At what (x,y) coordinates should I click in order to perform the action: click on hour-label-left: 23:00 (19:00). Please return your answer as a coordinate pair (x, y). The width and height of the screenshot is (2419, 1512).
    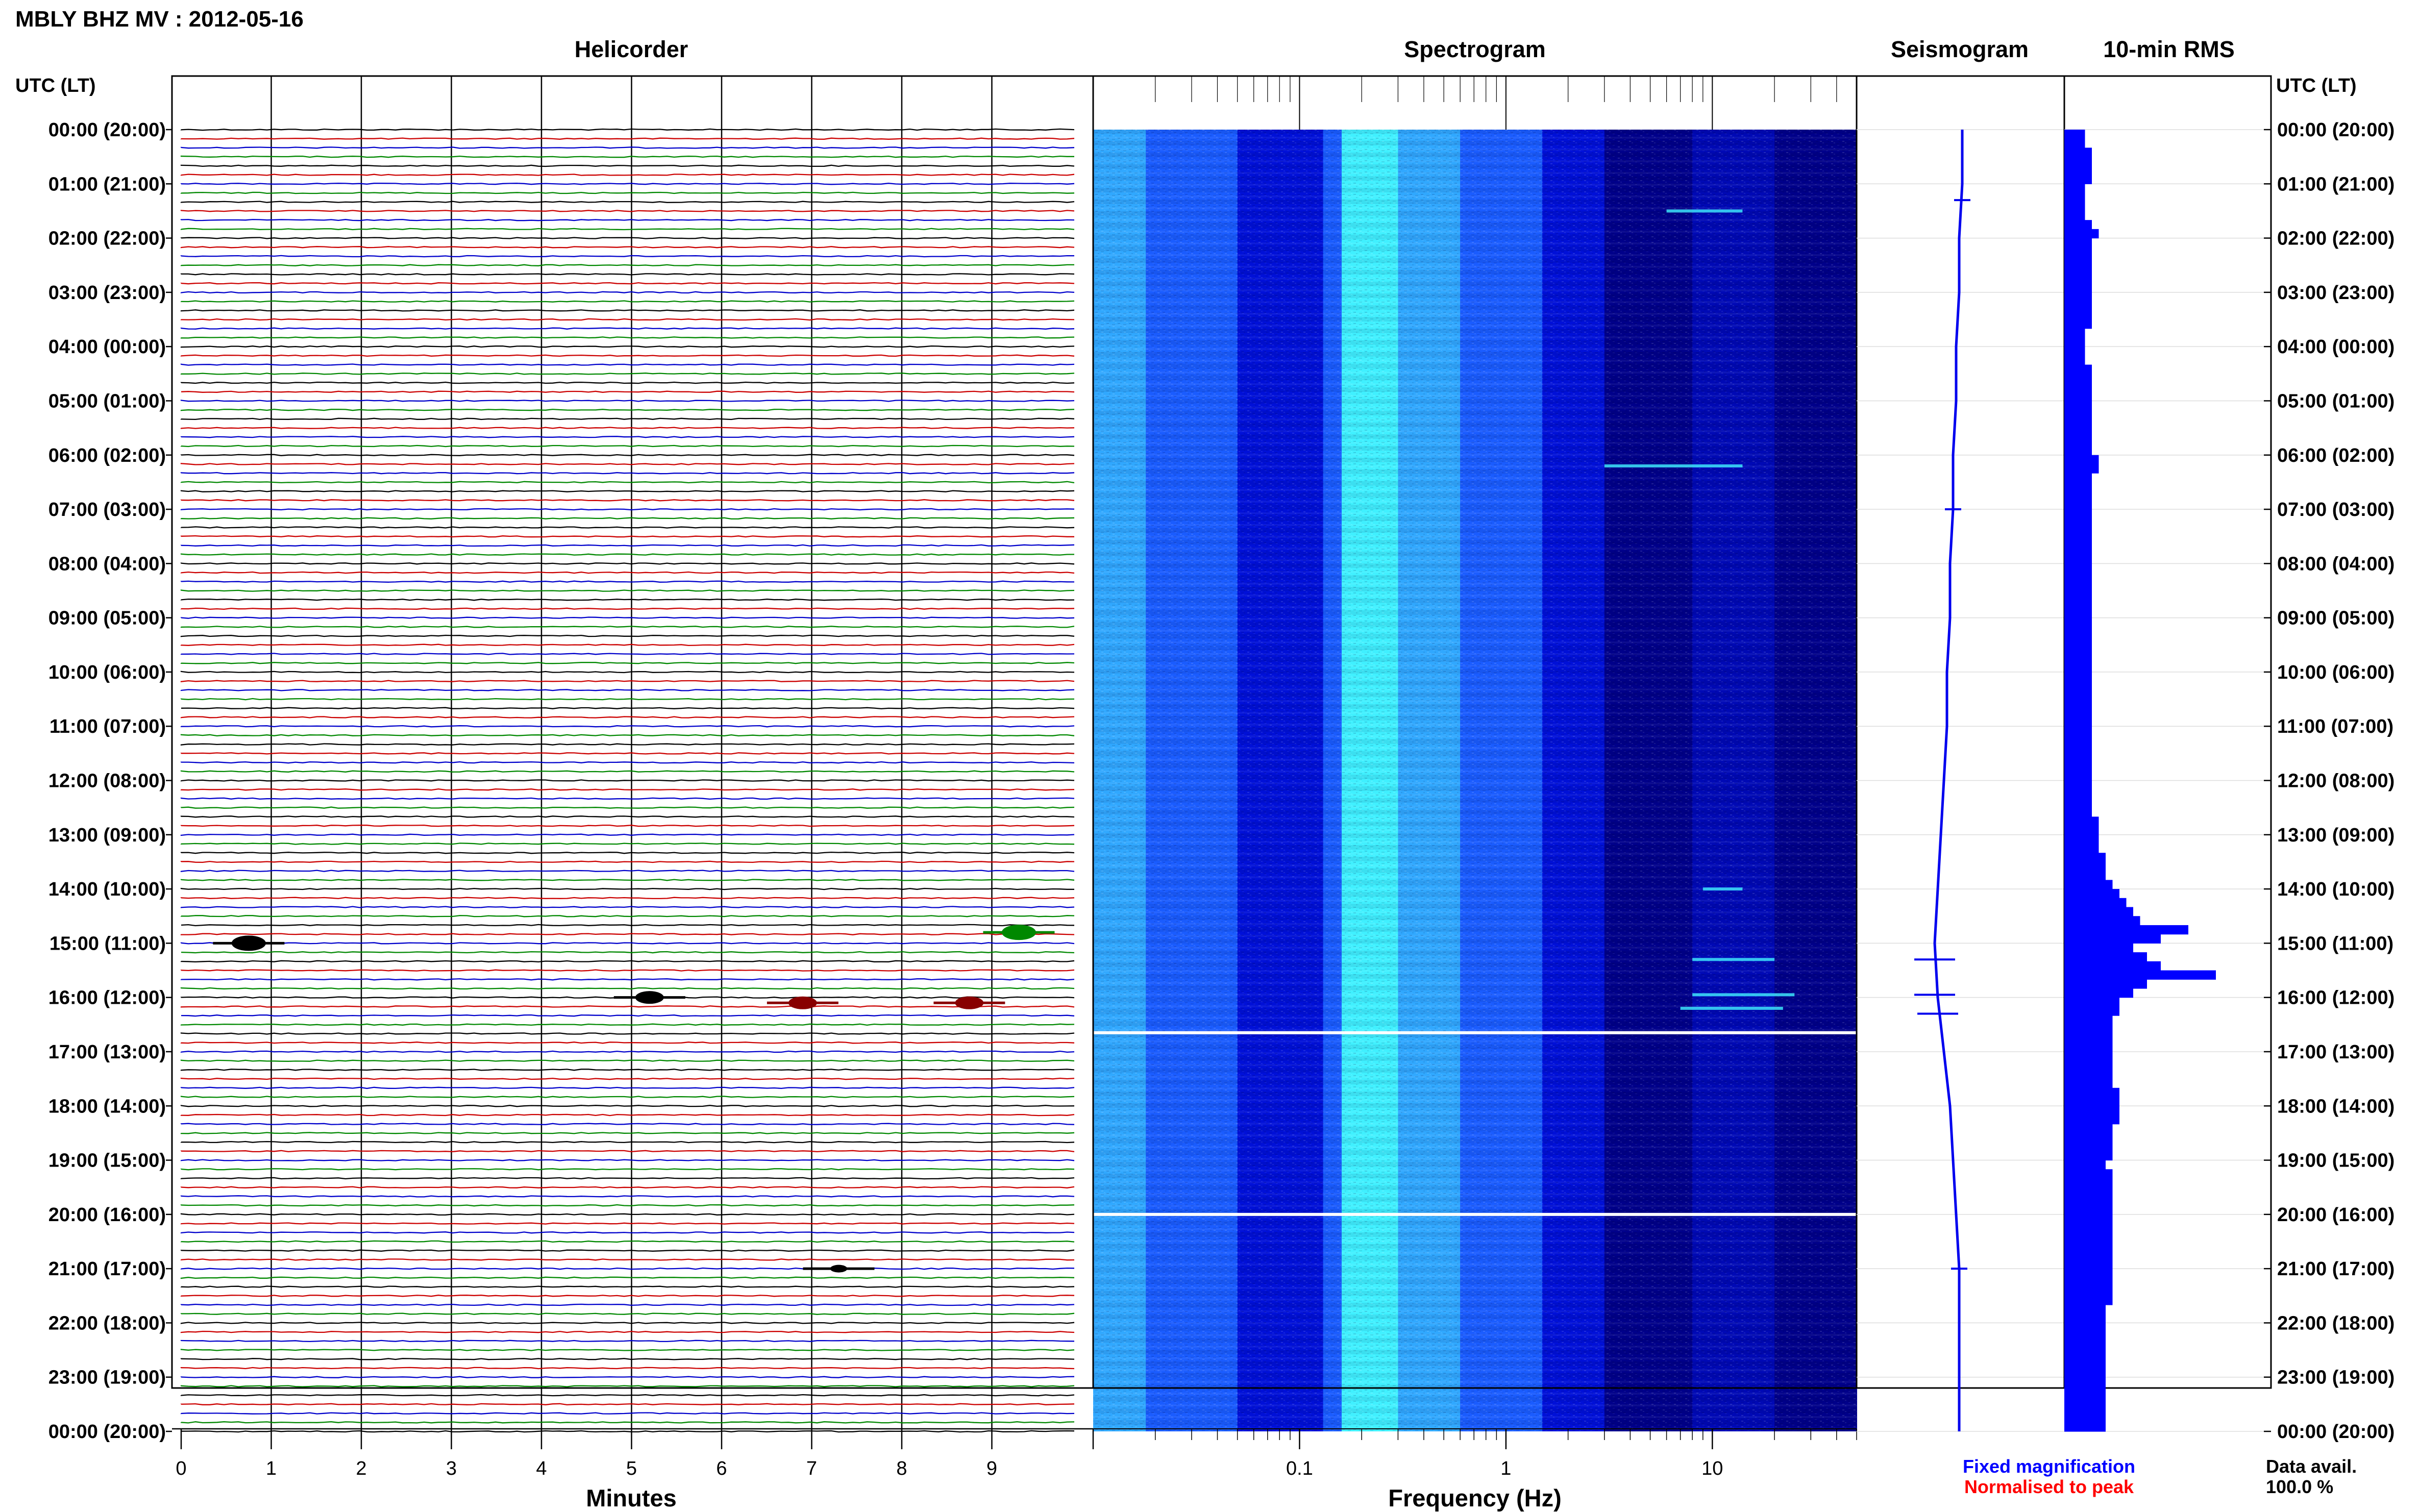
    Looking at the image, I should click on (107, 1378).